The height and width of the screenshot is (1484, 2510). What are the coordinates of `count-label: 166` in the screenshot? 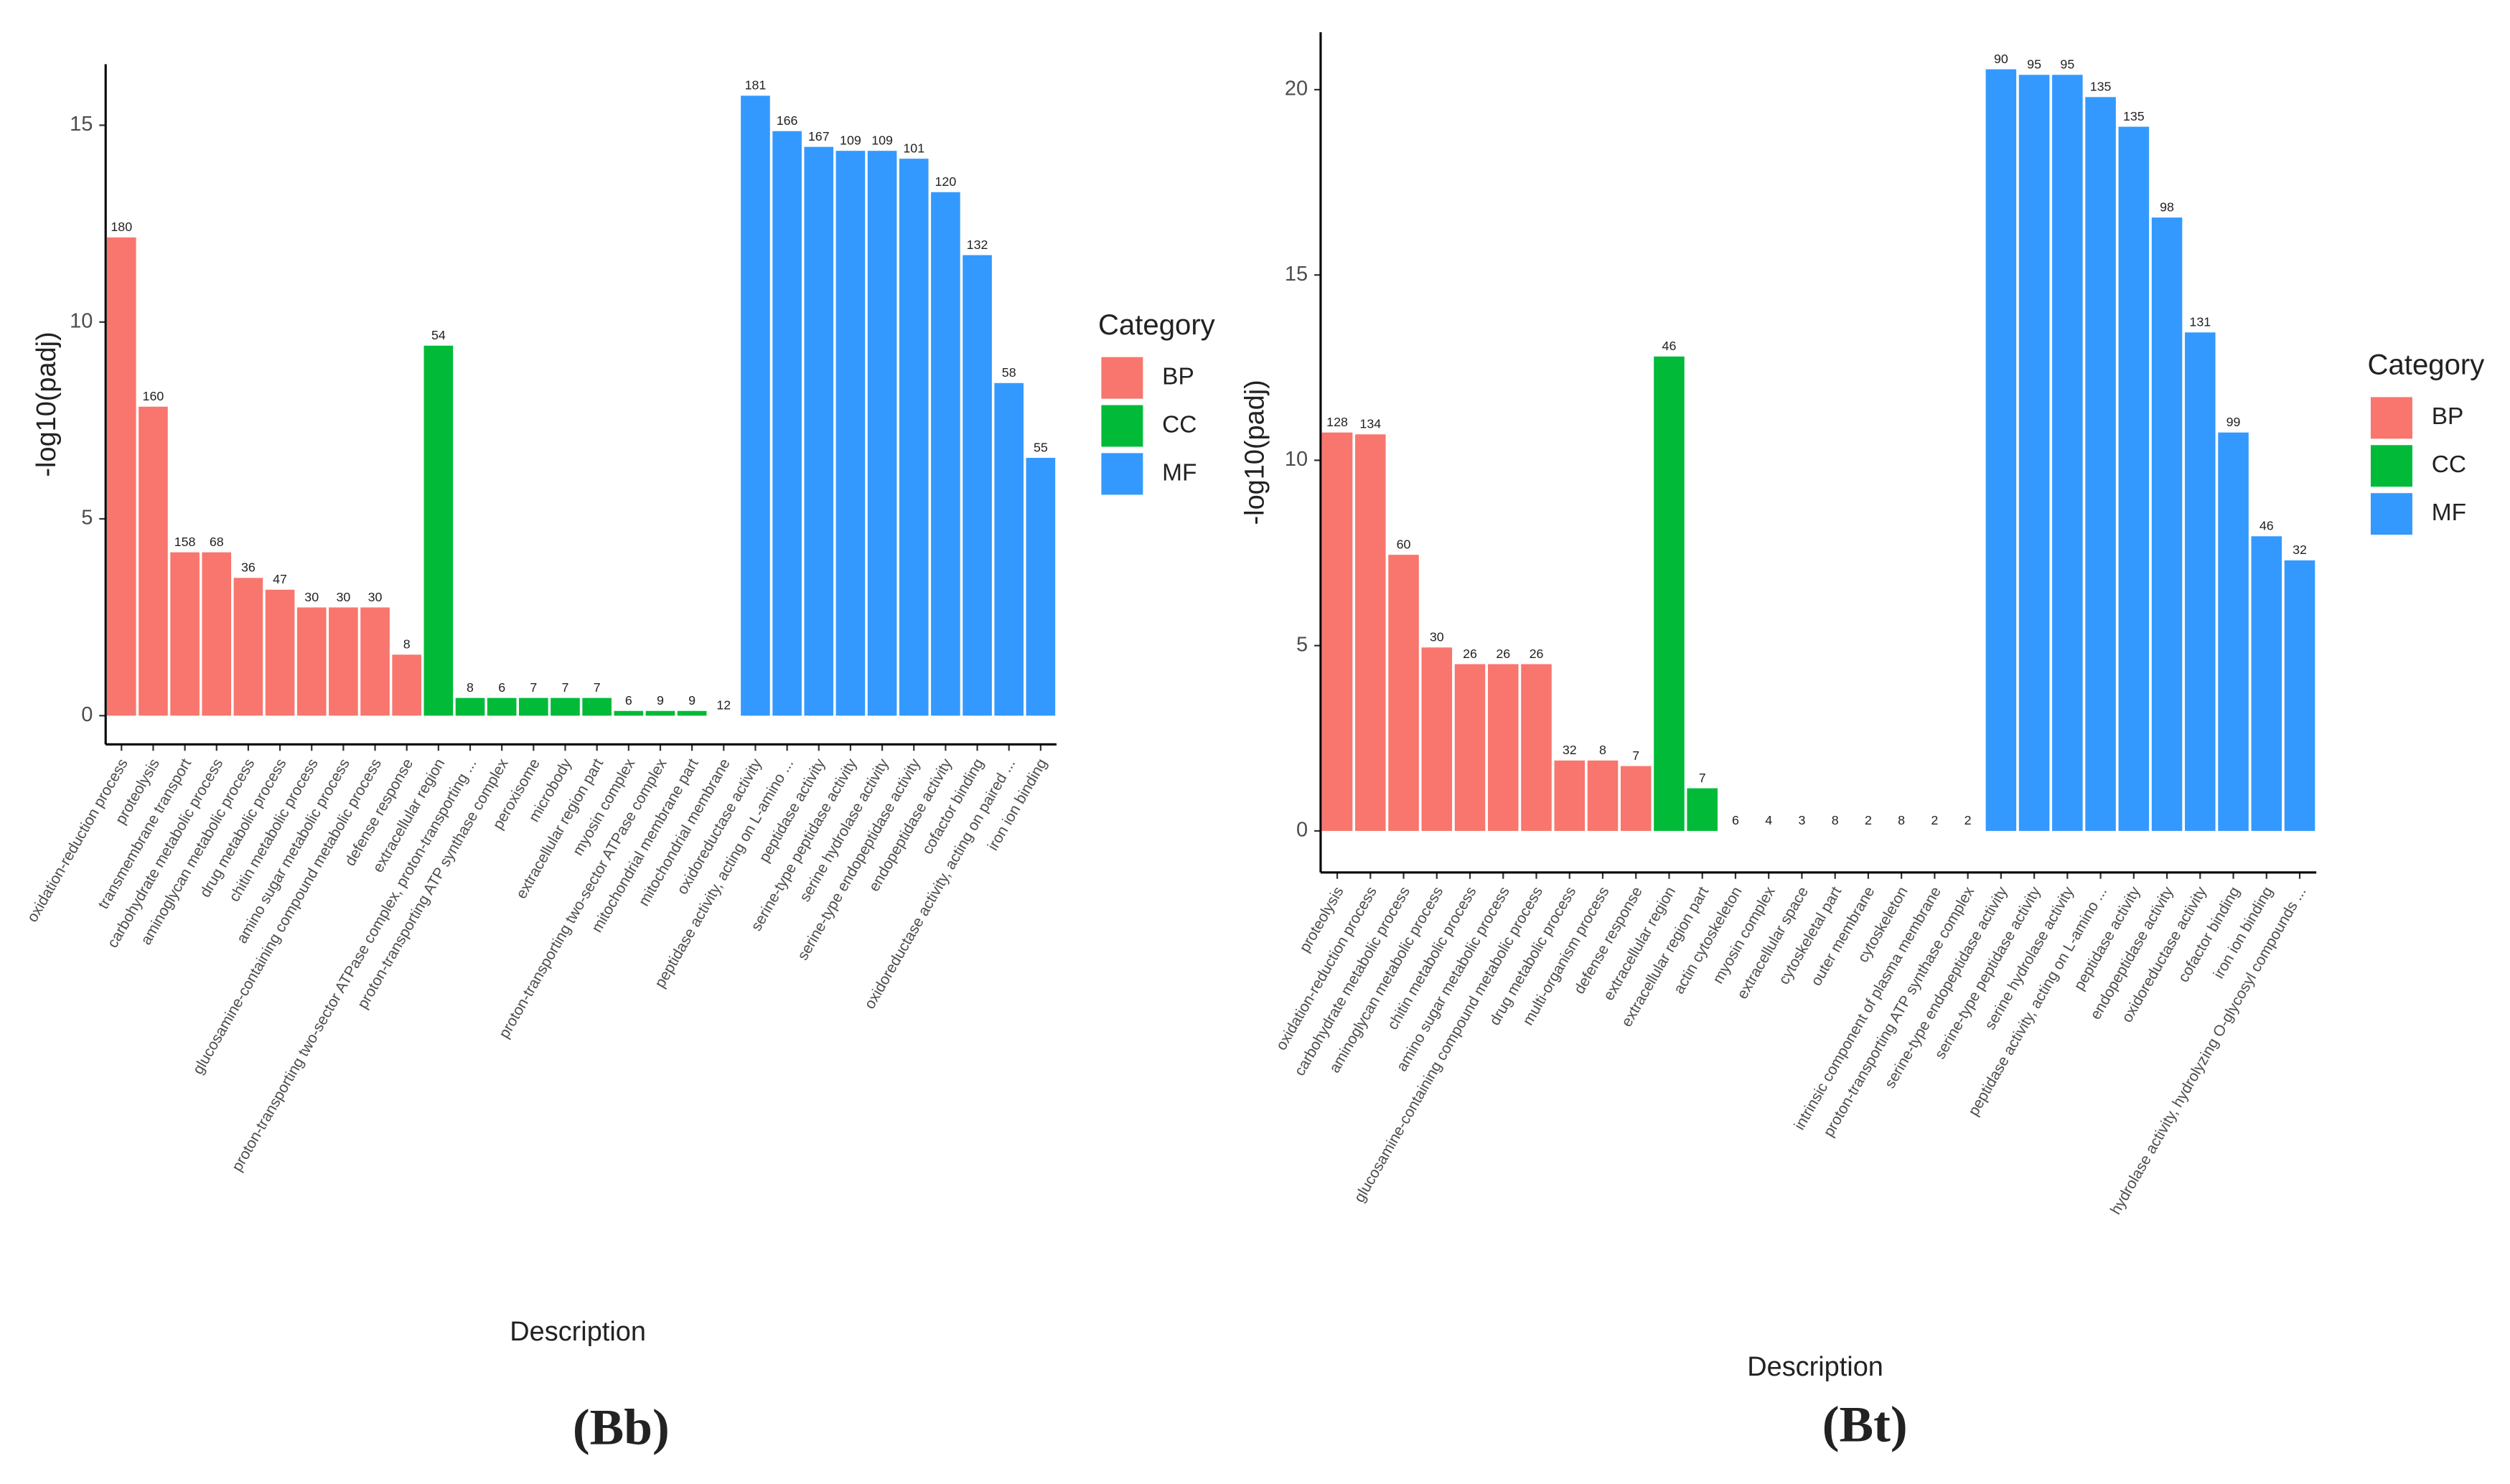 It's located at (787, 120).